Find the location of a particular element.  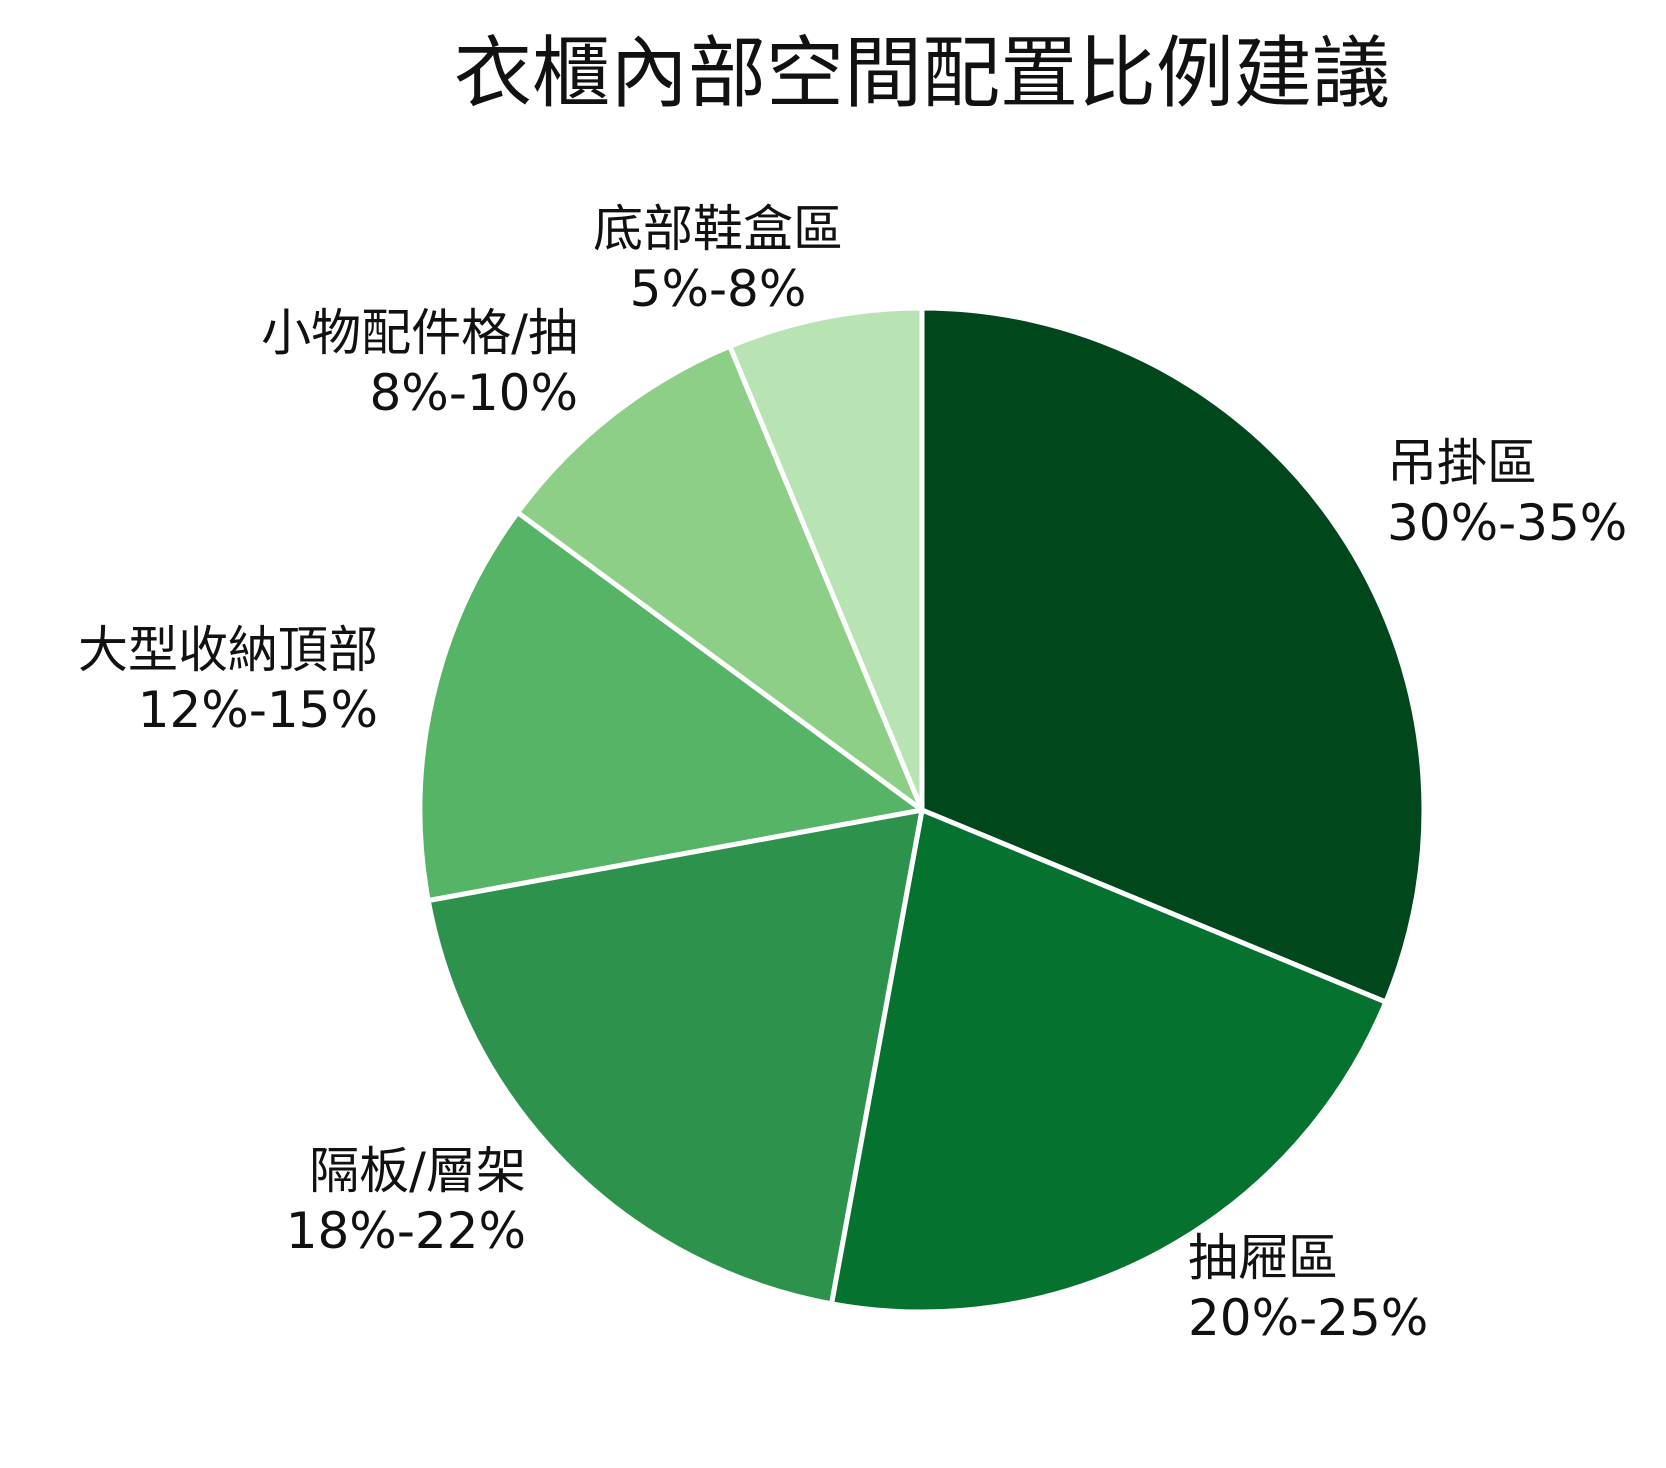

slice-label-name: 大型收納頂部 is located at coordinates (228, 650).